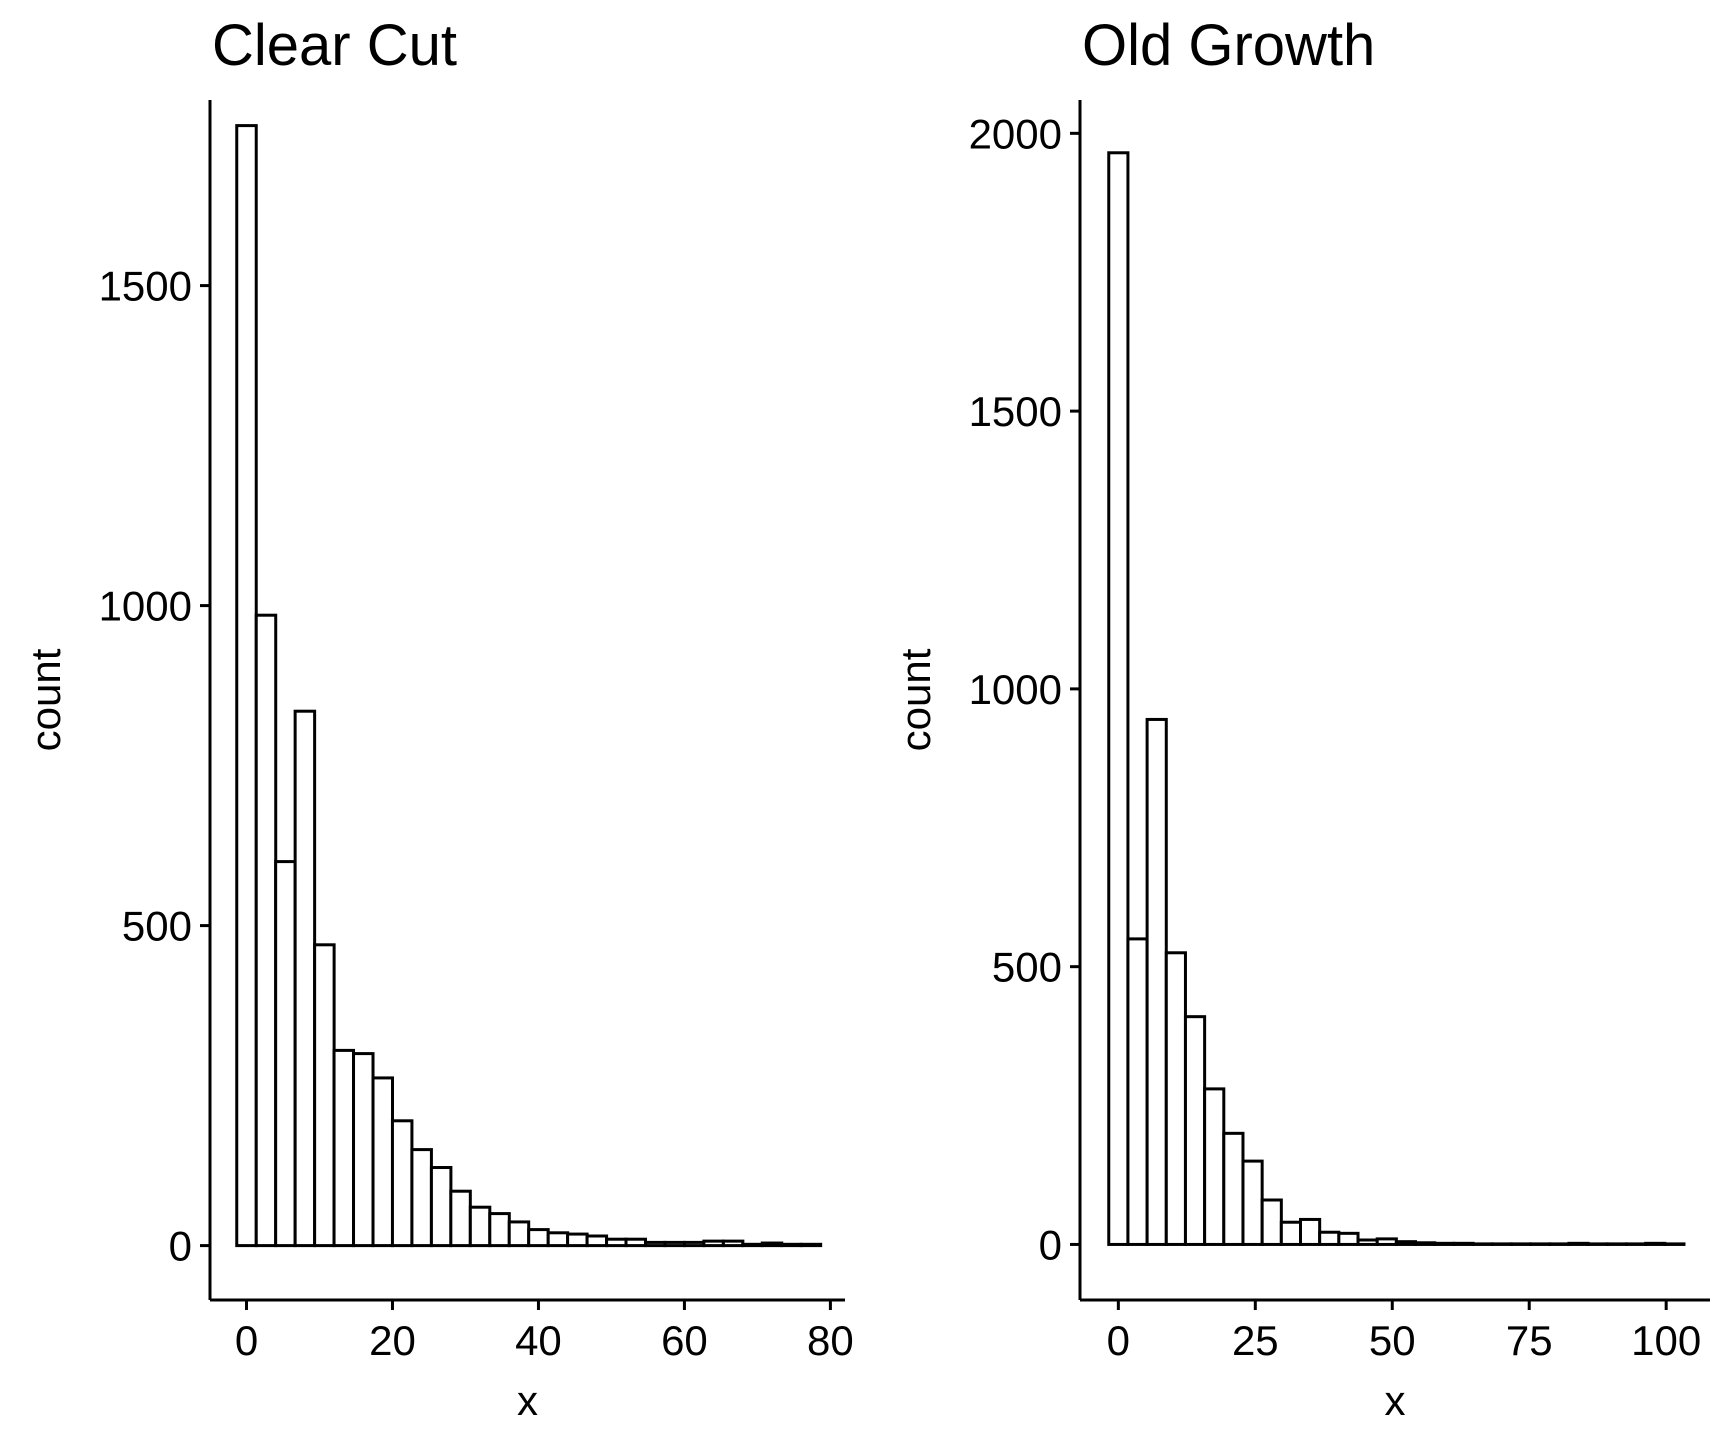 This screenshot has width=1728, height=1440. Describe the element at coordinates (334, 45) in the screenshot. I see `panel-title: Clear Cut` at that location.